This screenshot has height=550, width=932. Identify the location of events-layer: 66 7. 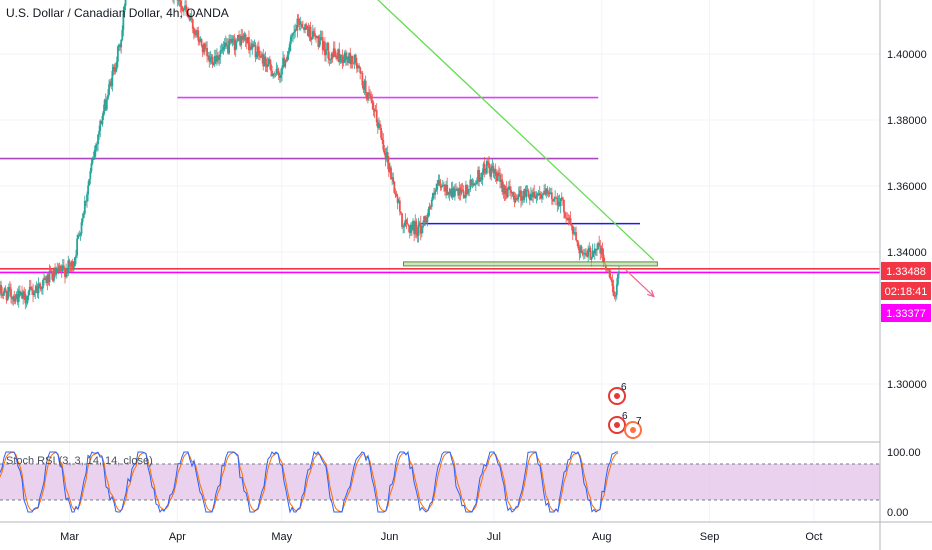
(625, 410).